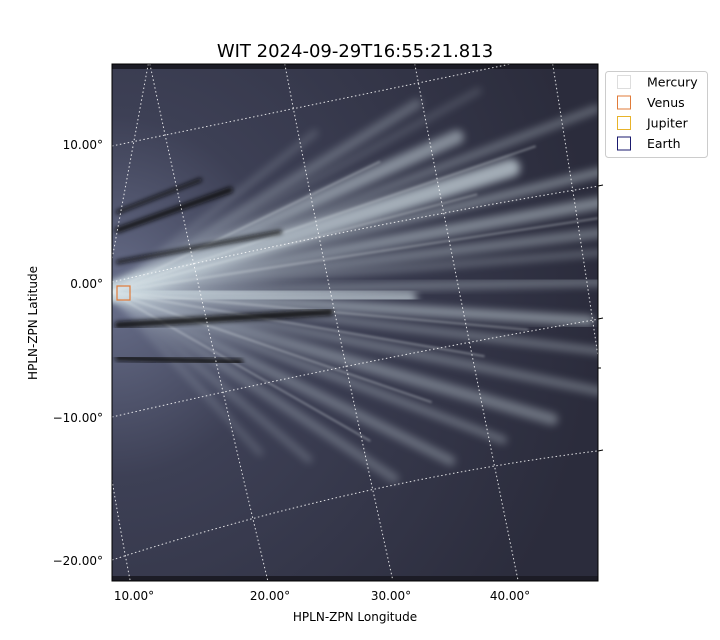  Describe the element at coordinates (355, 578) in the screenshot. I see `image-bottom-edge` at that location.